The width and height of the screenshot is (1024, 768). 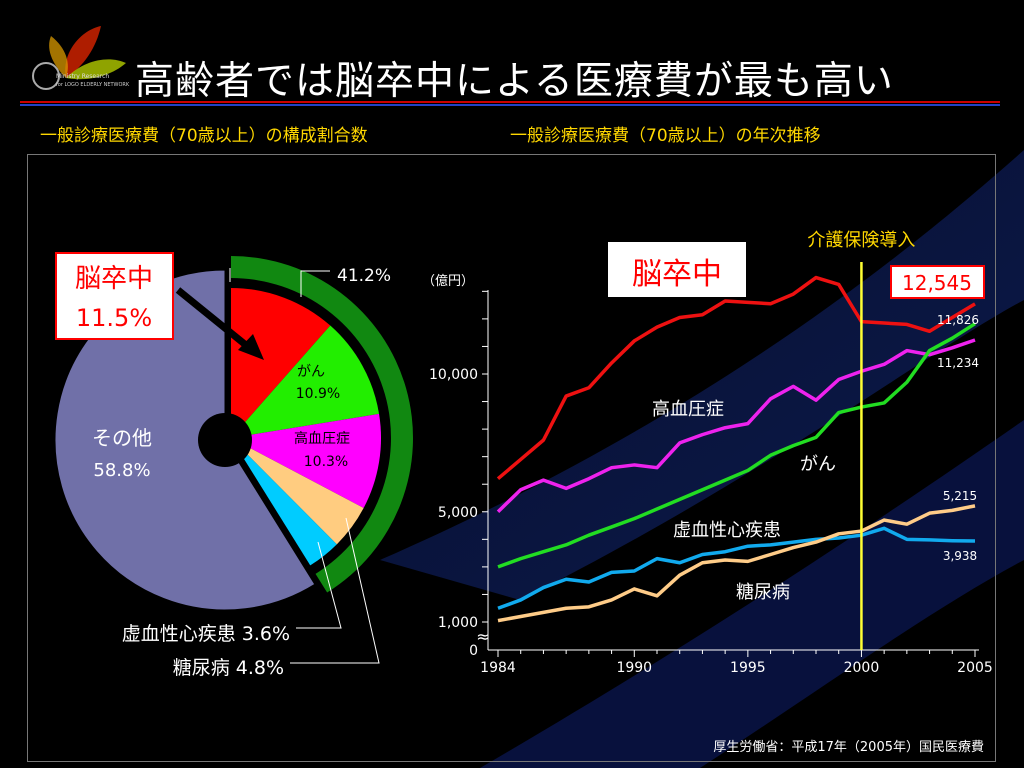 I want to click on series-label-diabetes: 糖尿病, so click(x=763, y=592).